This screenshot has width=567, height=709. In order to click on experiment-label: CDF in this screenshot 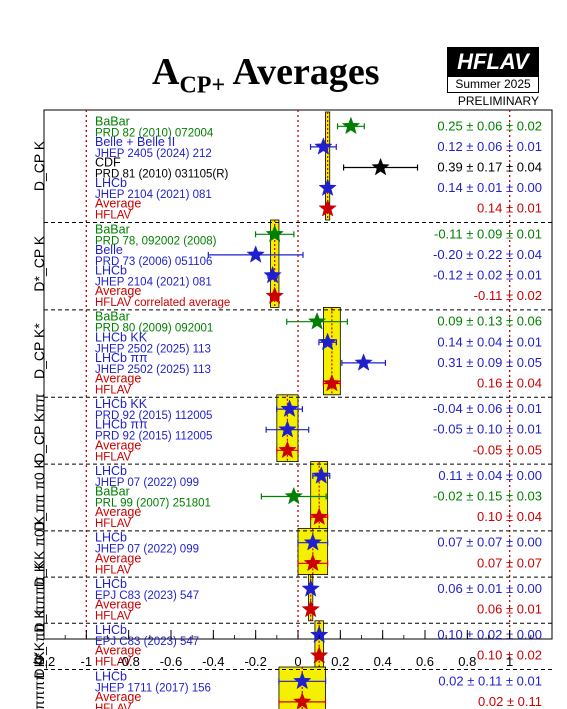, I will do `click(108, 163)`.